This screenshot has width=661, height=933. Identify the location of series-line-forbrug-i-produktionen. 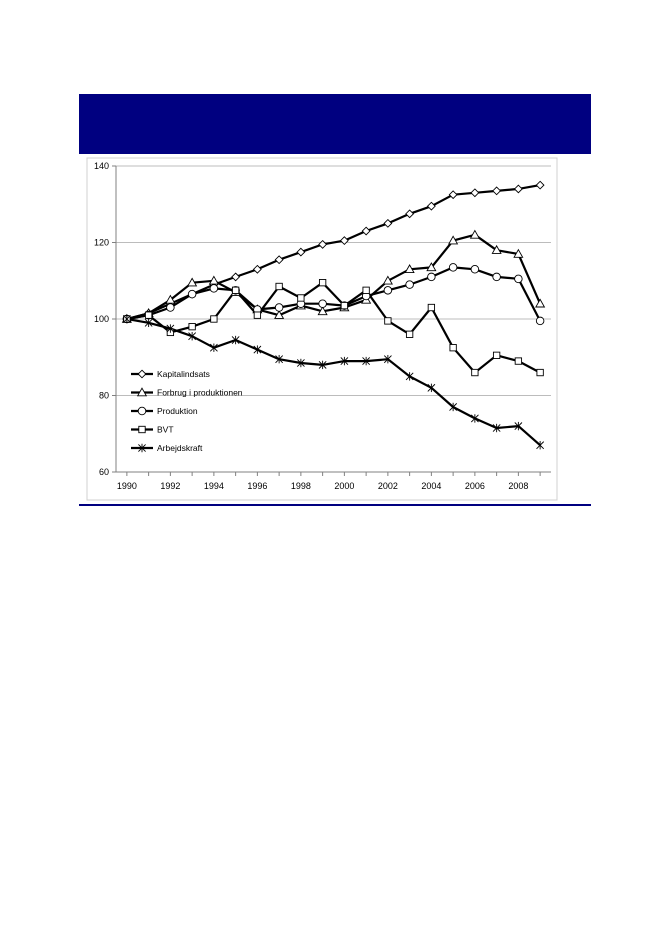
(334, 277).